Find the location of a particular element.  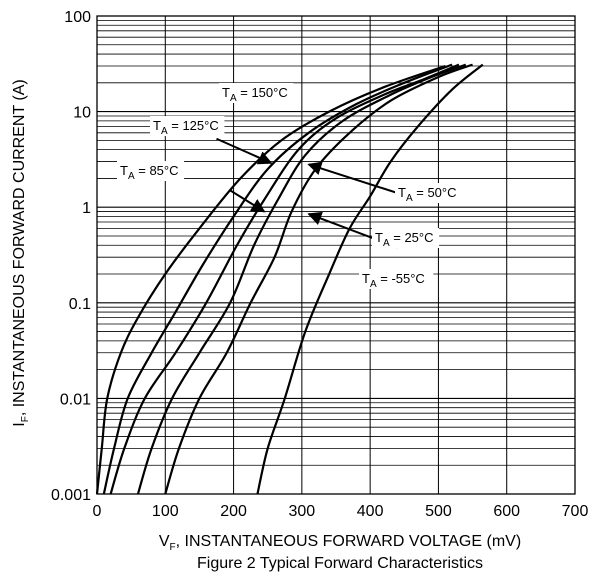

annotation-label: TA = 85°C is located at coordinates (149, 172).